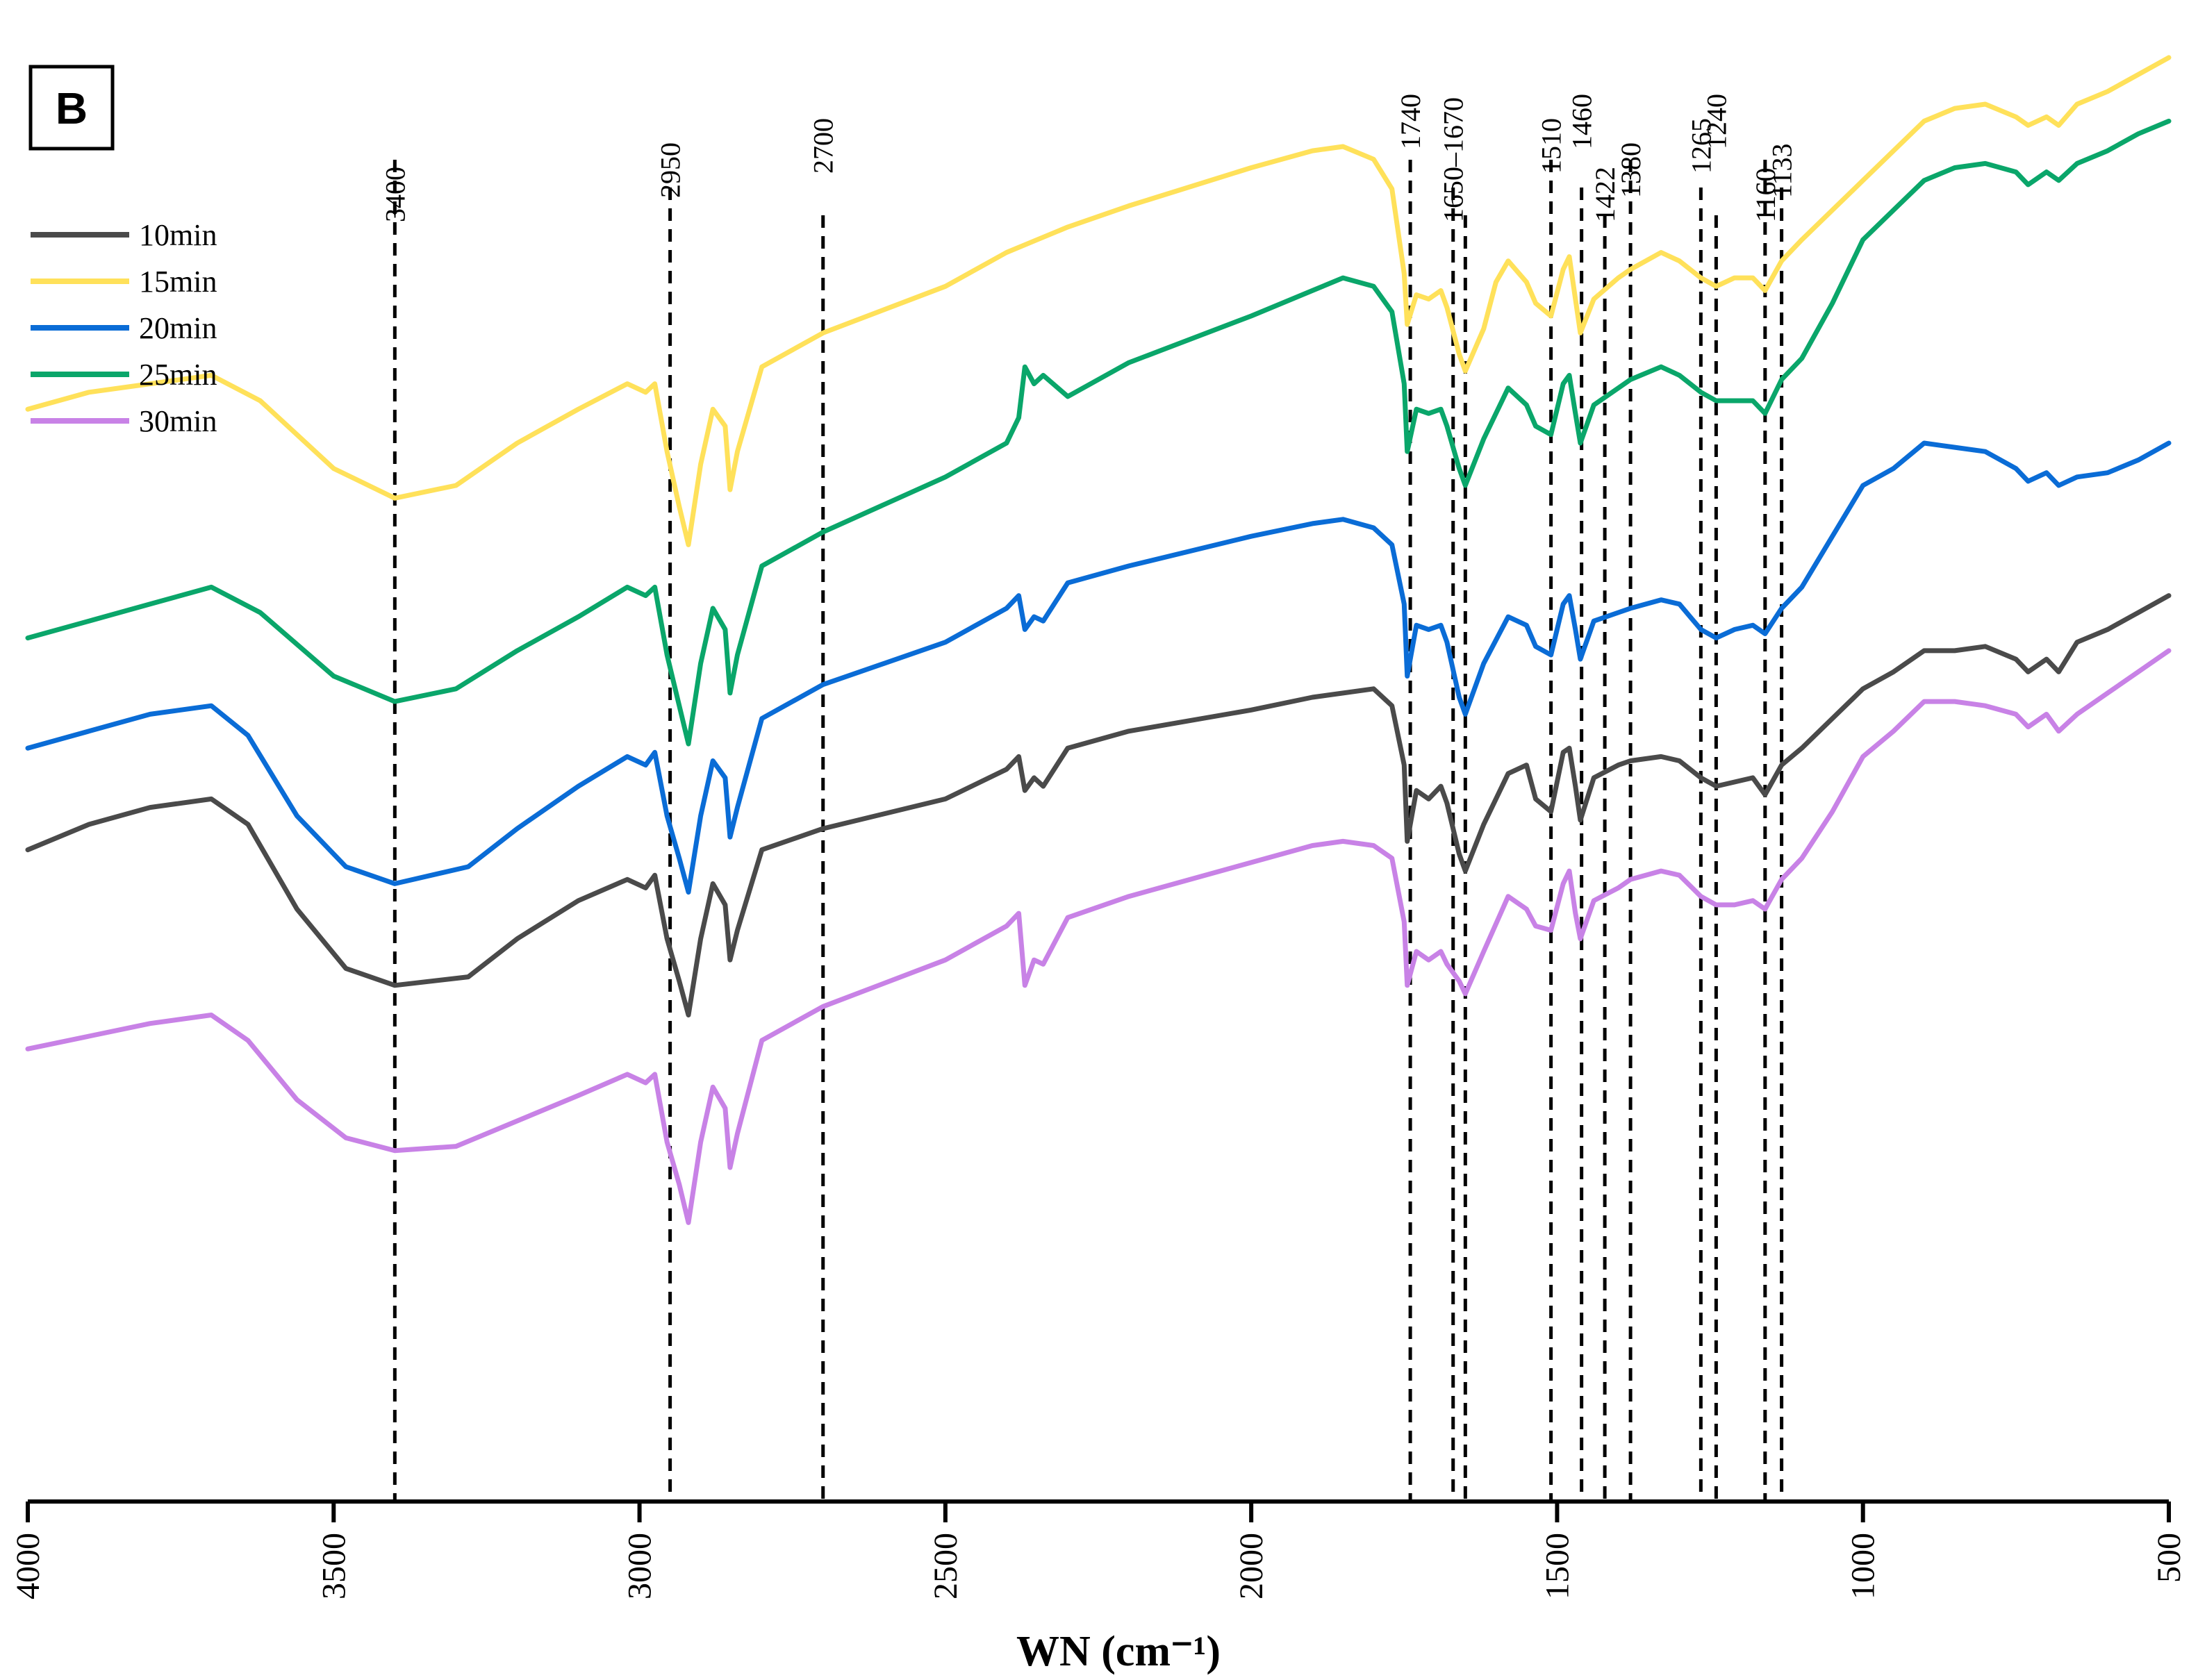 This screenshot has width=2198, height=1680. I want to click on peak-label-3400: 3400, so click(395, 194).